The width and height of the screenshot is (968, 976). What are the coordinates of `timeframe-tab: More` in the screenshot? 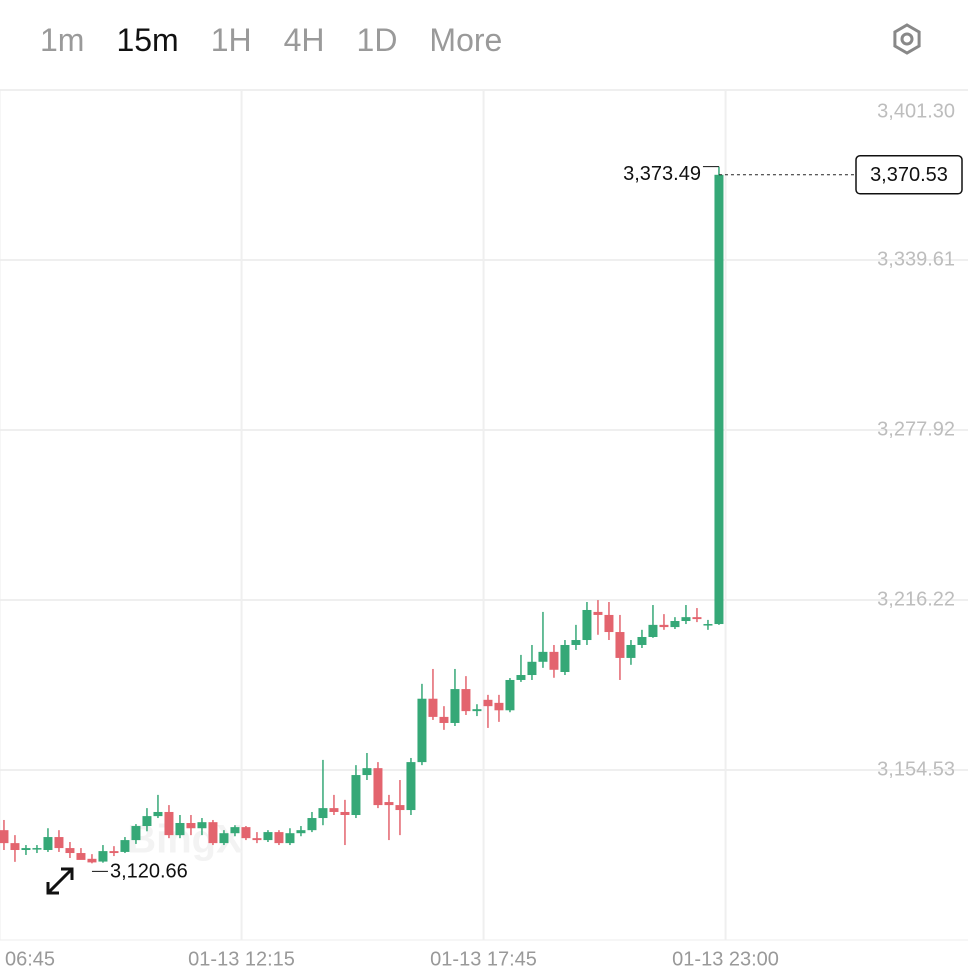 It's located at (466, 39).